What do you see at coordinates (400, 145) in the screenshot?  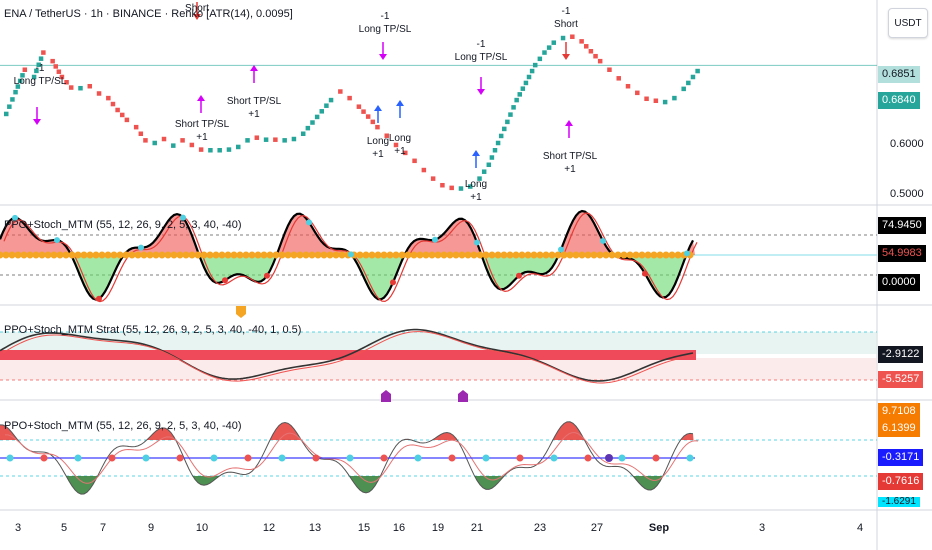 I see `signal-label: Long +1` at bounding box center [400, 145].